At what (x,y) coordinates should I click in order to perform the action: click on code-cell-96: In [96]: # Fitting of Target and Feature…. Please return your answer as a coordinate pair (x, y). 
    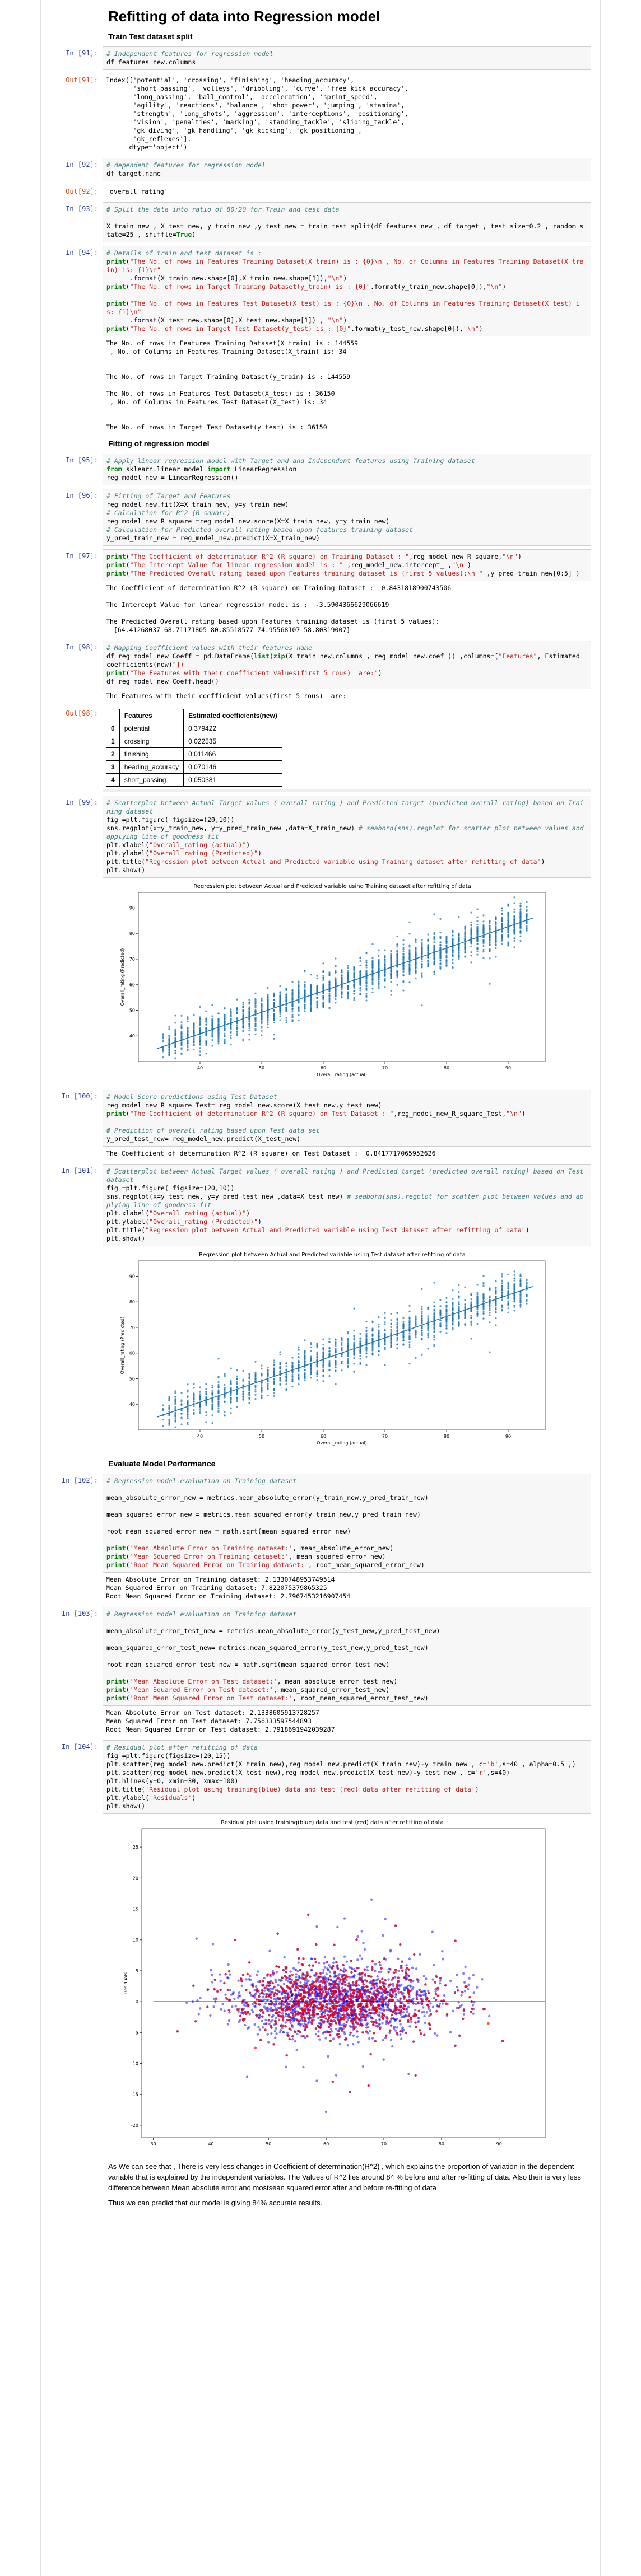
    Looking at the image, I should click on (320, 517).